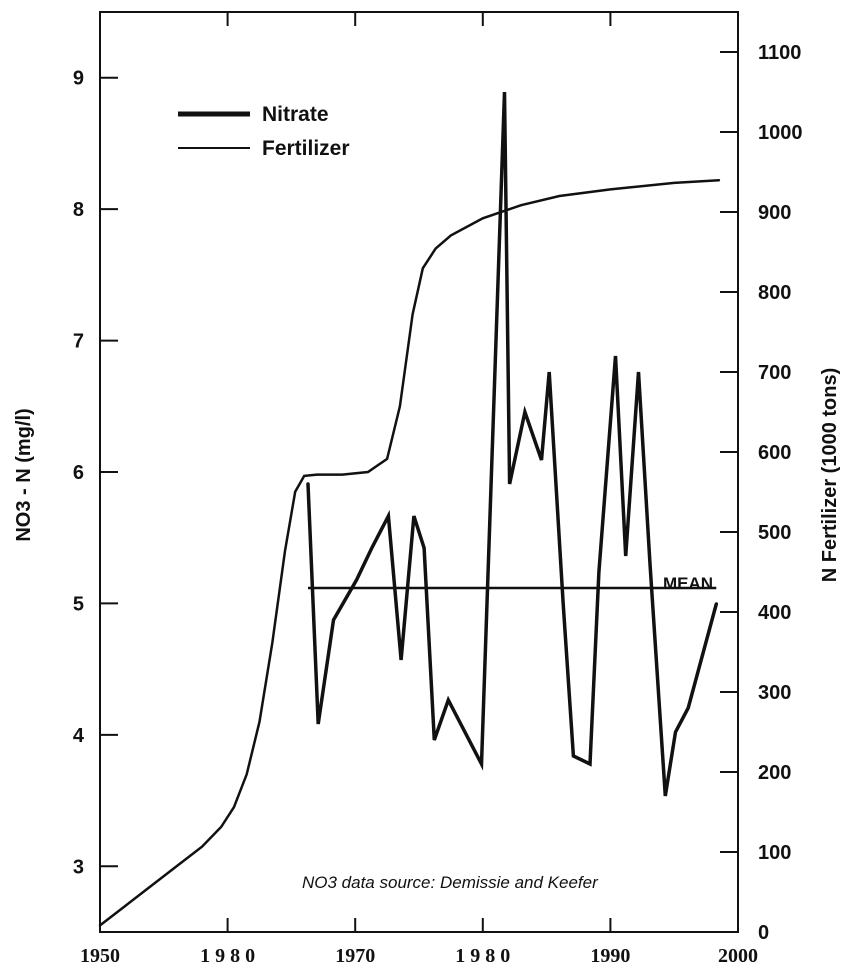  I want to click on y-right-tick-label: 100, so click(774, 853).